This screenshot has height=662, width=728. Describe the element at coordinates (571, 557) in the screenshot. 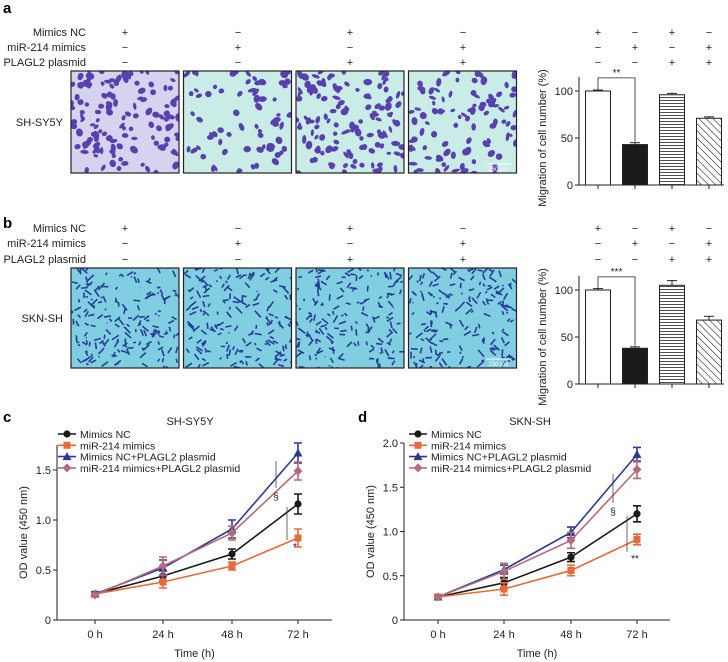

I see `marker-circle` at that location.